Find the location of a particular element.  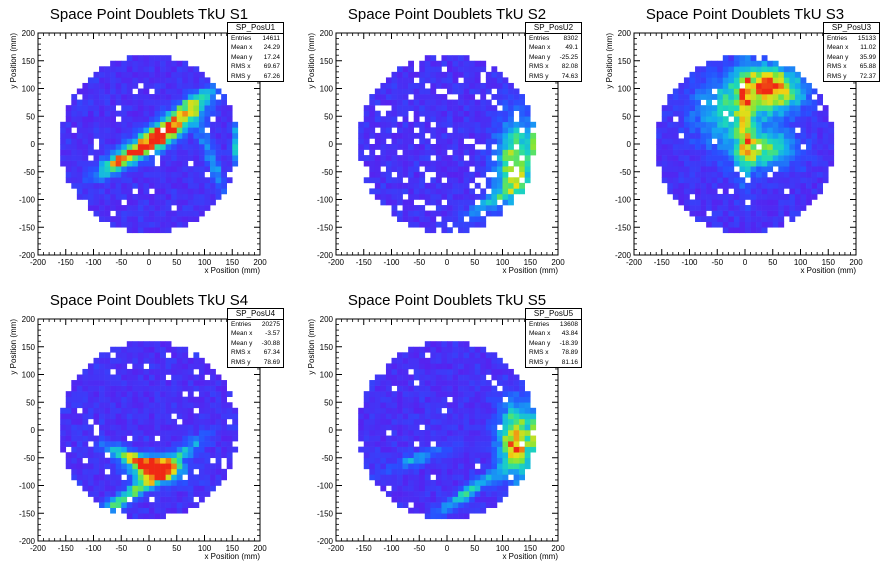

stats-name: SP_PosU1 is located at coordinates (255, 28).